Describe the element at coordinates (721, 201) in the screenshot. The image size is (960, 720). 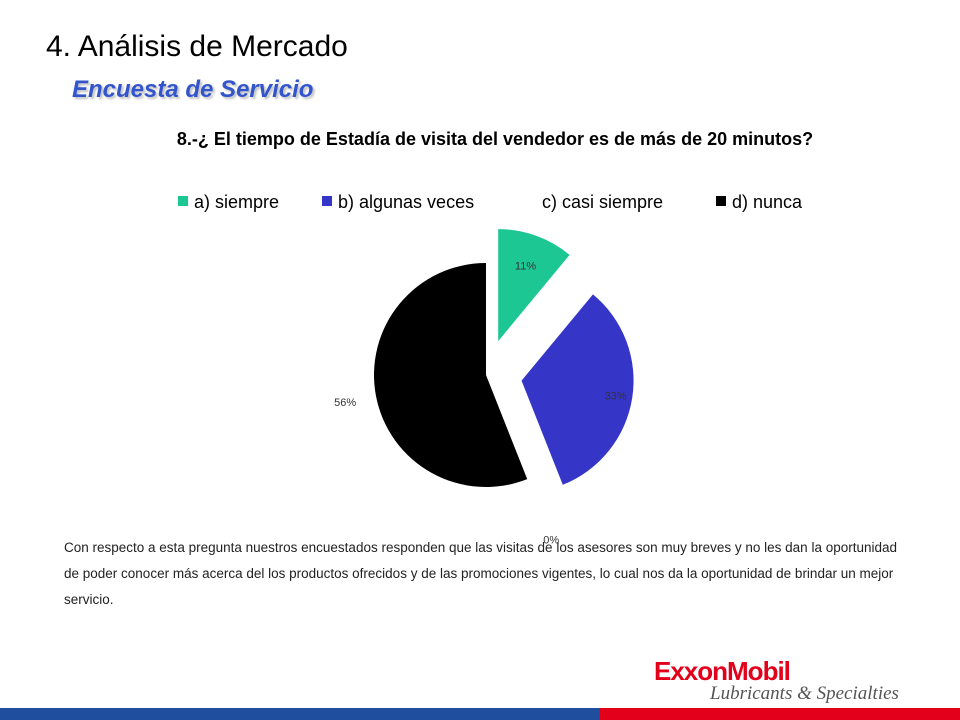
I see `legend-swatch-nunca` at that location.